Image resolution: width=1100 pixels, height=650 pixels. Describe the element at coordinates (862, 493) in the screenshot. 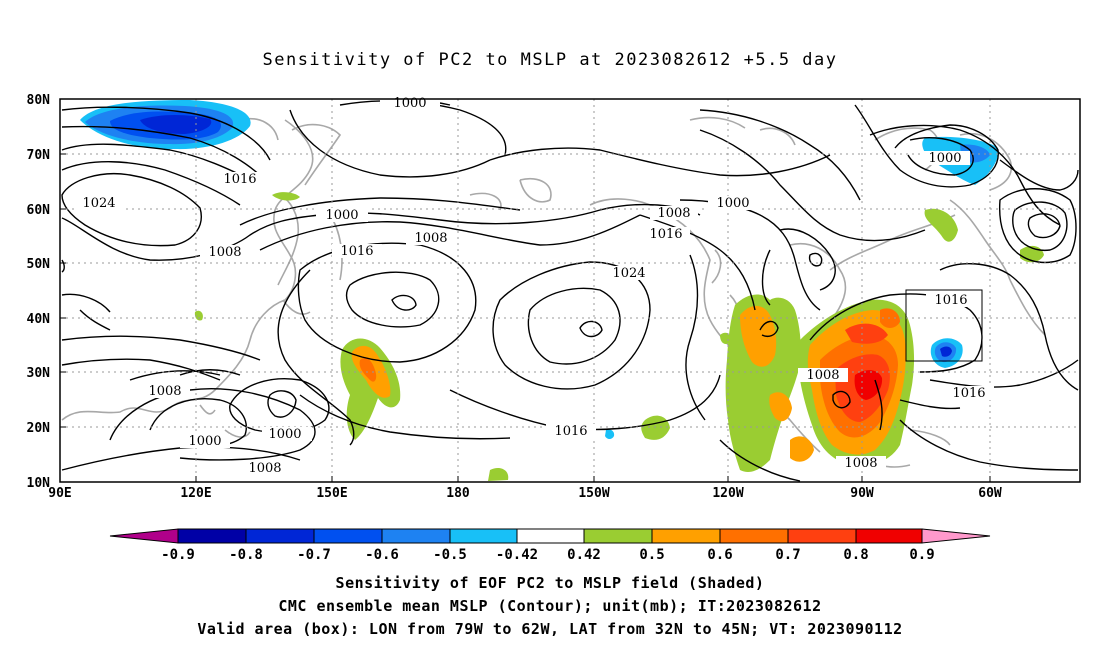

I see `lon-label: 90W` at that location.